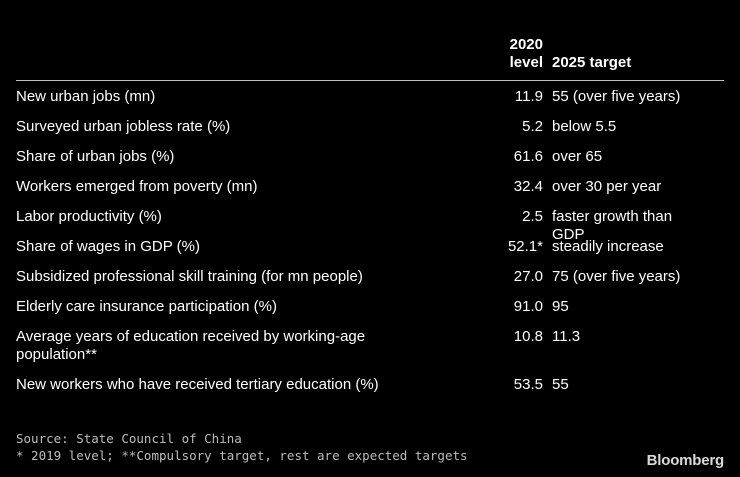  Describe the element at coordinates (607, 186) in the screenshot. I see `row-2025-target: over 30 per year` at that location.